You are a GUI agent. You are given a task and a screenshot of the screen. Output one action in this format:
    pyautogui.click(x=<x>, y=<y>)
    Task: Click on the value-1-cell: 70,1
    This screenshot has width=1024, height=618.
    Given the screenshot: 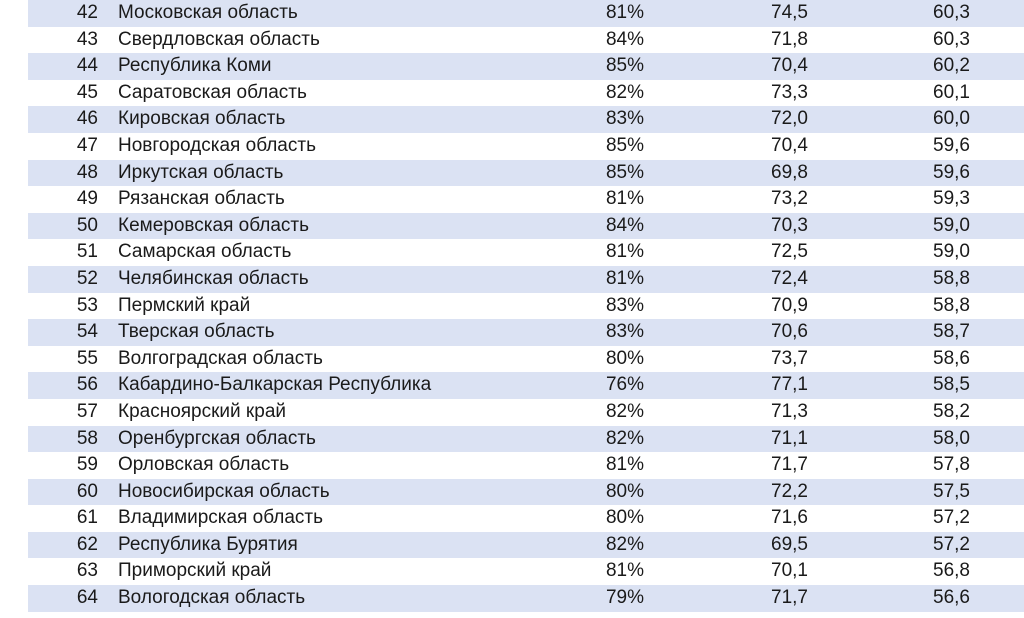 What is the action you would take?
    pyautogui.click(x=789, y=571)
    